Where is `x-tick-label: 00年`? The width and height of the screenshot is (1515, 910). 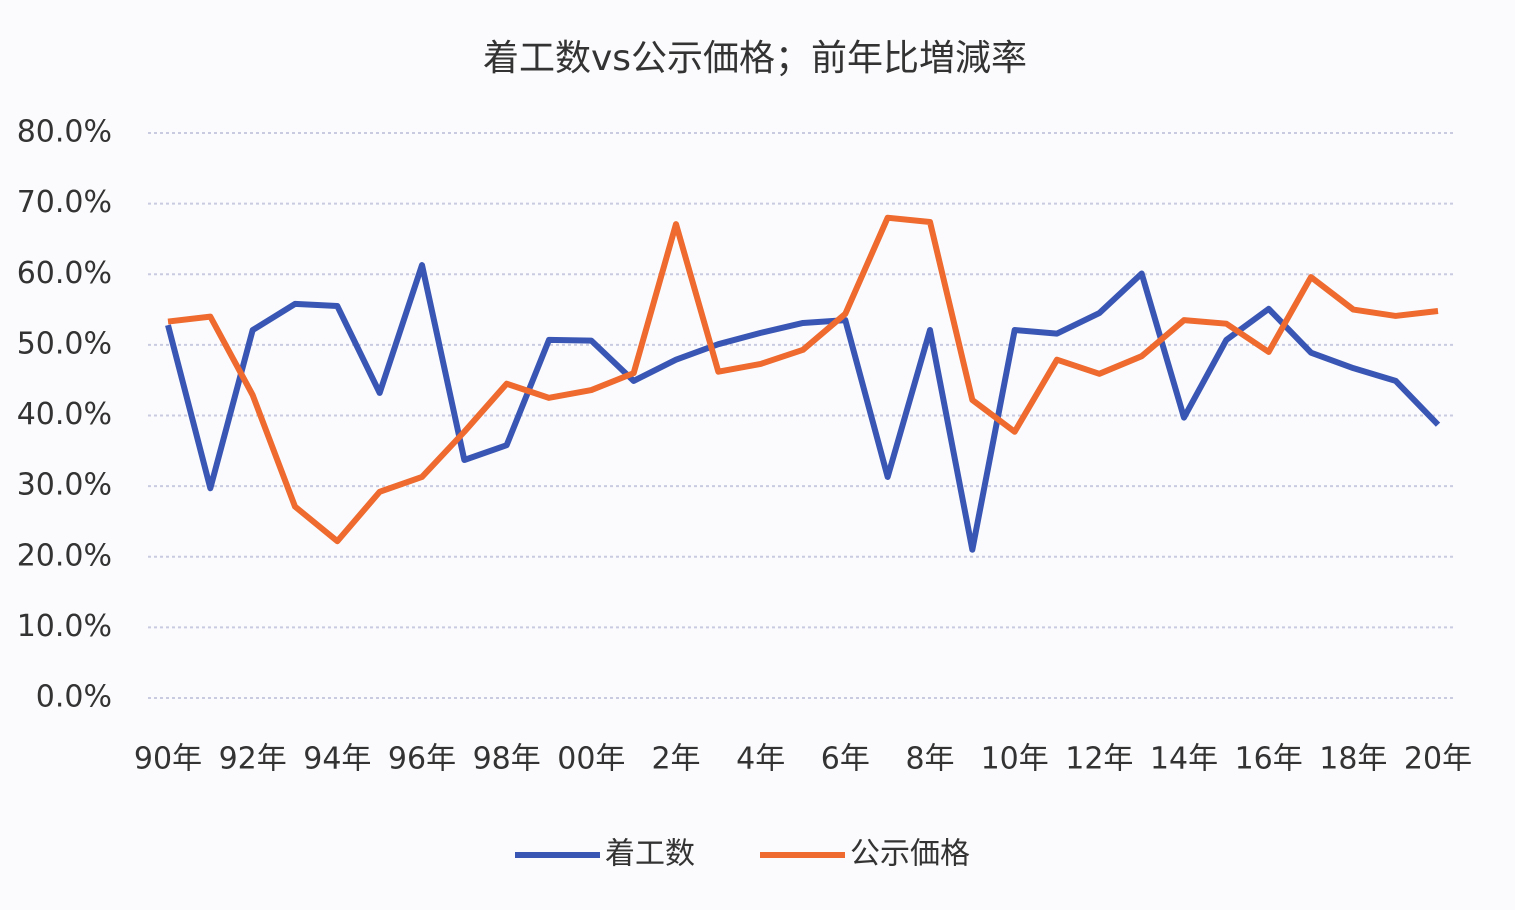 x-tick-label: 00年 is located at coordinates (591, 759).